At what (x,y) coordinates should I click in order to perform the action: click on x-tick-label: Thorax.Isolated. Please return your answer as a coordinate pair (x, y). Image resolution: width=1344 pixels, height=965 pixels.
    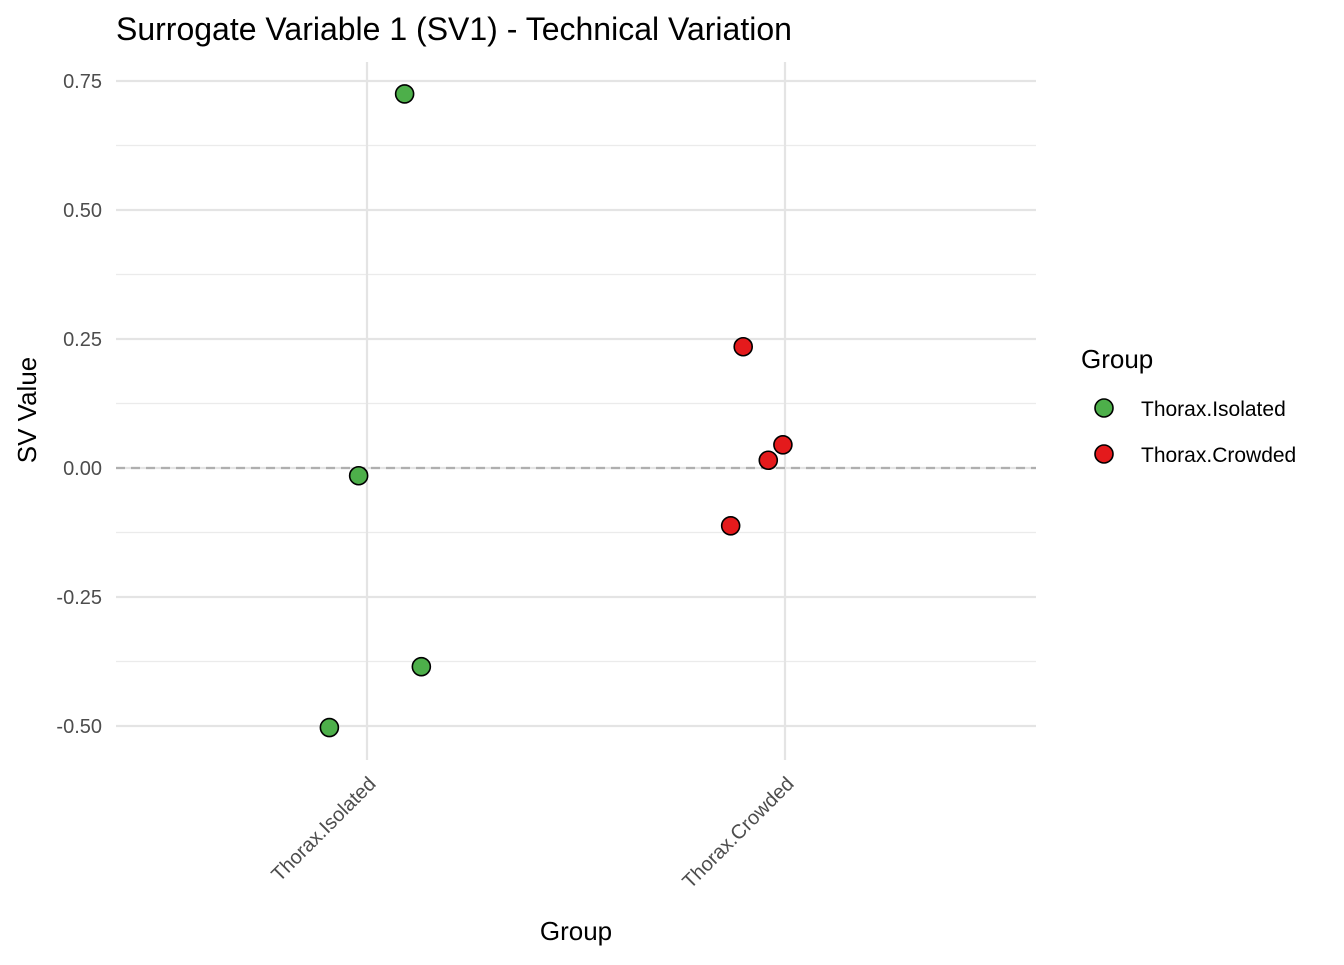
    Looking at the image, I should click on (323, 829).